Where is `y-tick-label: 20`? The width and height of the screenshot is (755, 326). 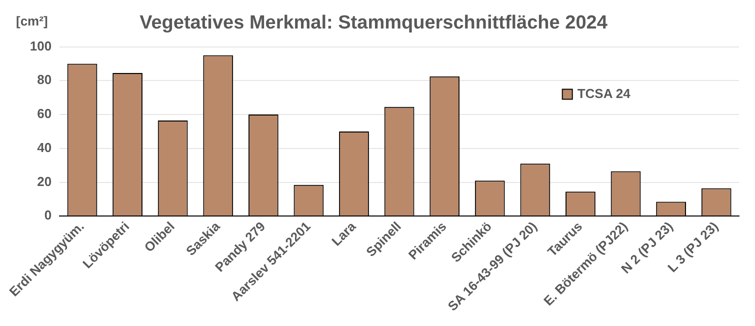 y-tick-label: 20 is located at coordinates (44, 181).